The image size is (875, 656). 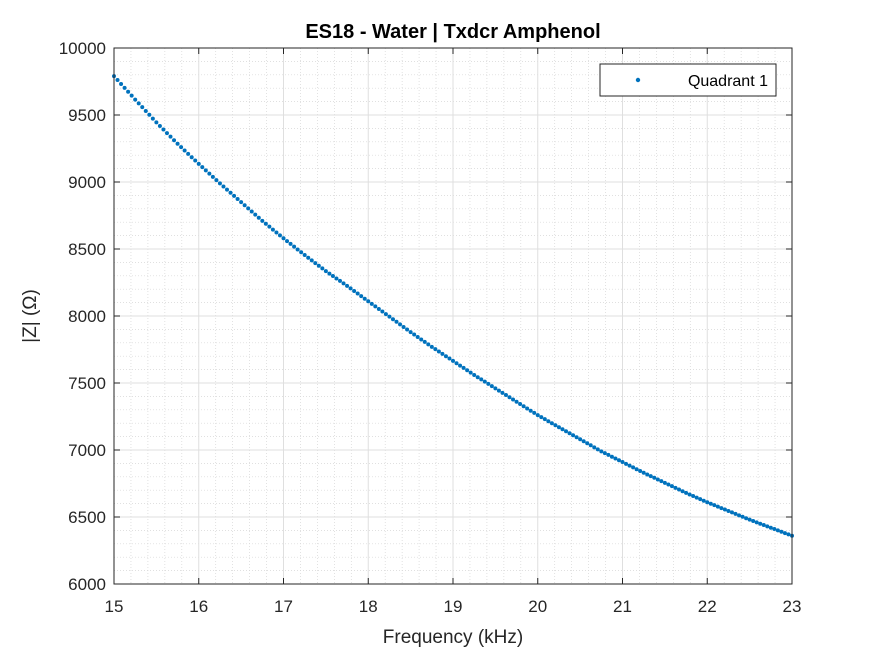 I want to click on chart-title: ES18 - Water | Txdcr Amphenol, so click(x=452, y=32).